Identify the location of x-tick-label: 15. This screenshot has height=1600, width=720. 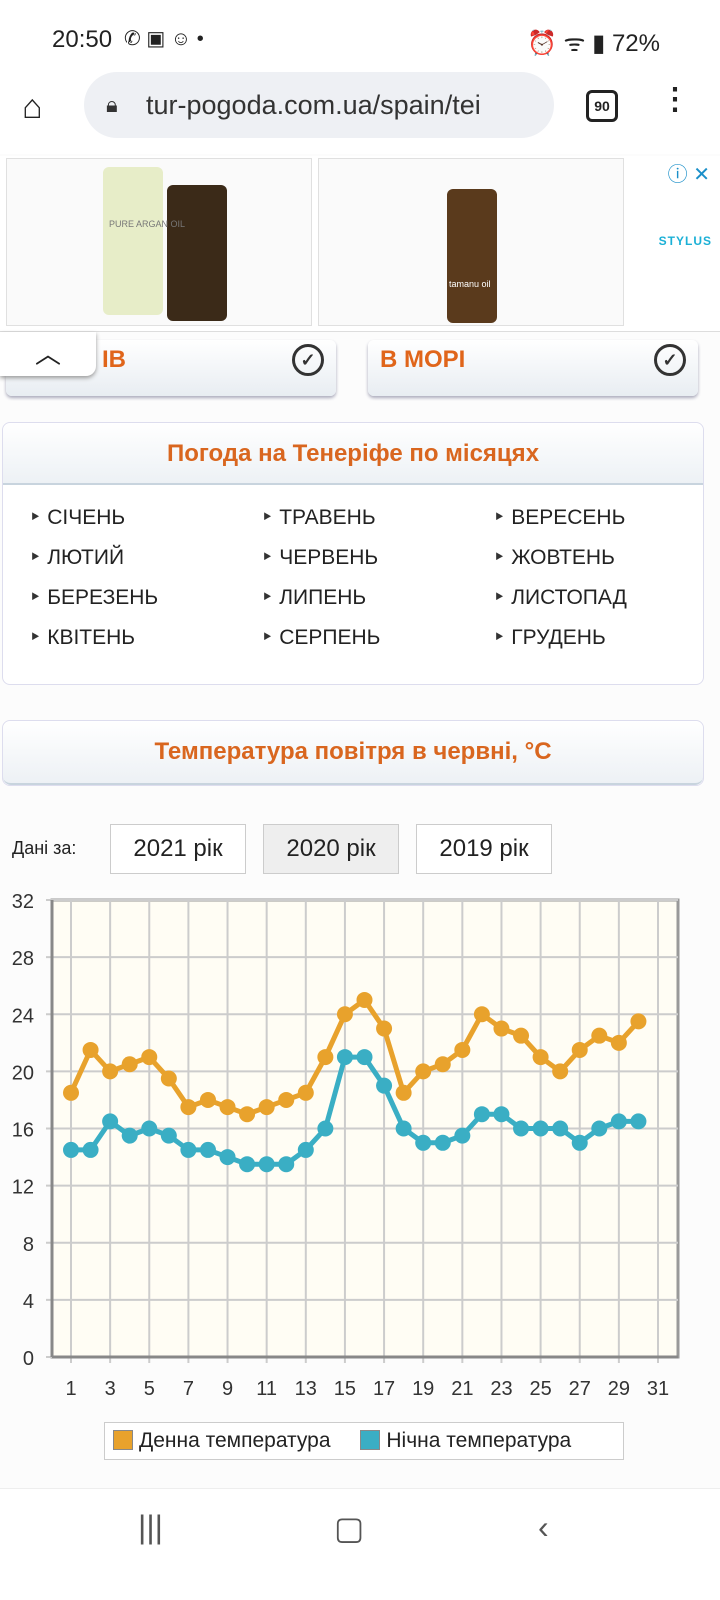
(345, 1389).